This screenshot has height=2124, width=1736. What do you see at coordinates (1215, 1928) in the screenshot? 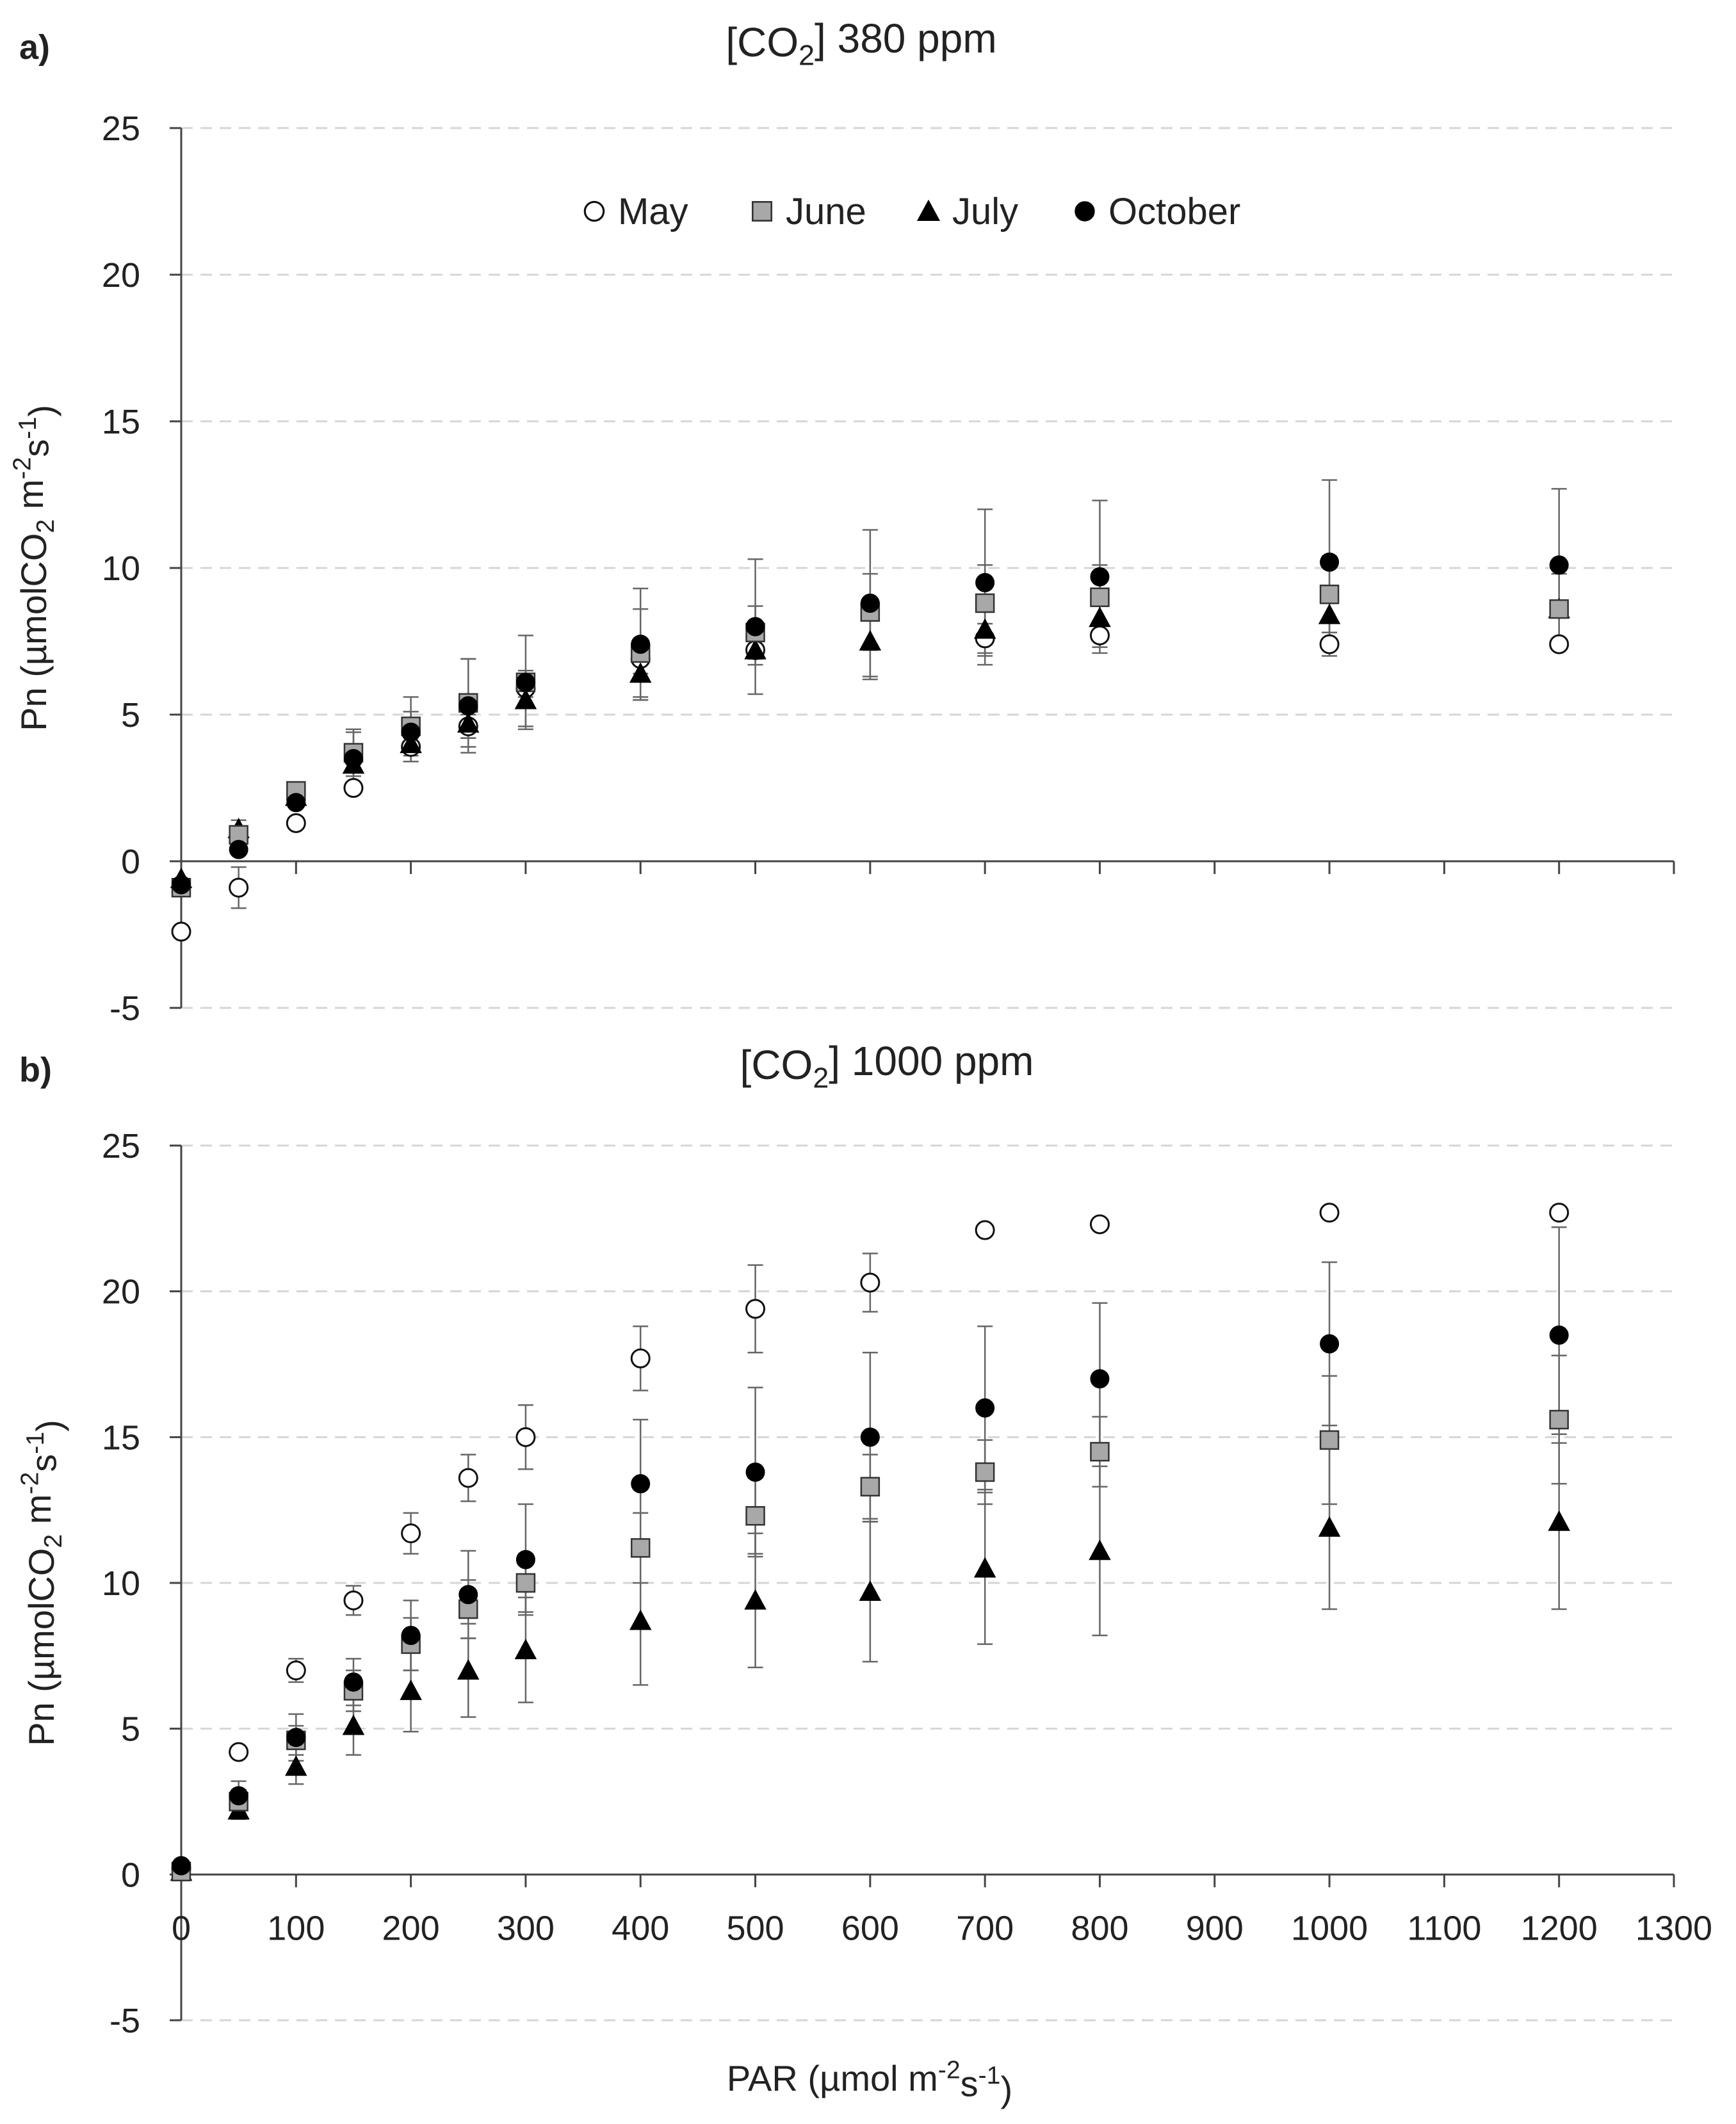
I see `x-tick-label: 900` at bounding box center [1215, 1928].